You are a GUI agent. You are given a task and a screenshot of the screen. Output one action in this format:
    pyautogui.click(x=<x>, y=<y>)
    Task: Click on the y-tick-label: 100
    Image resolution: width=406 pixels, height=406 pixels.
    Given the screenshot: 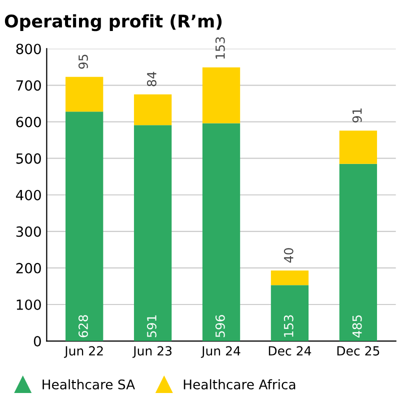 What is the action you would take?
    pyautogui.click(x=28, y=304)
    